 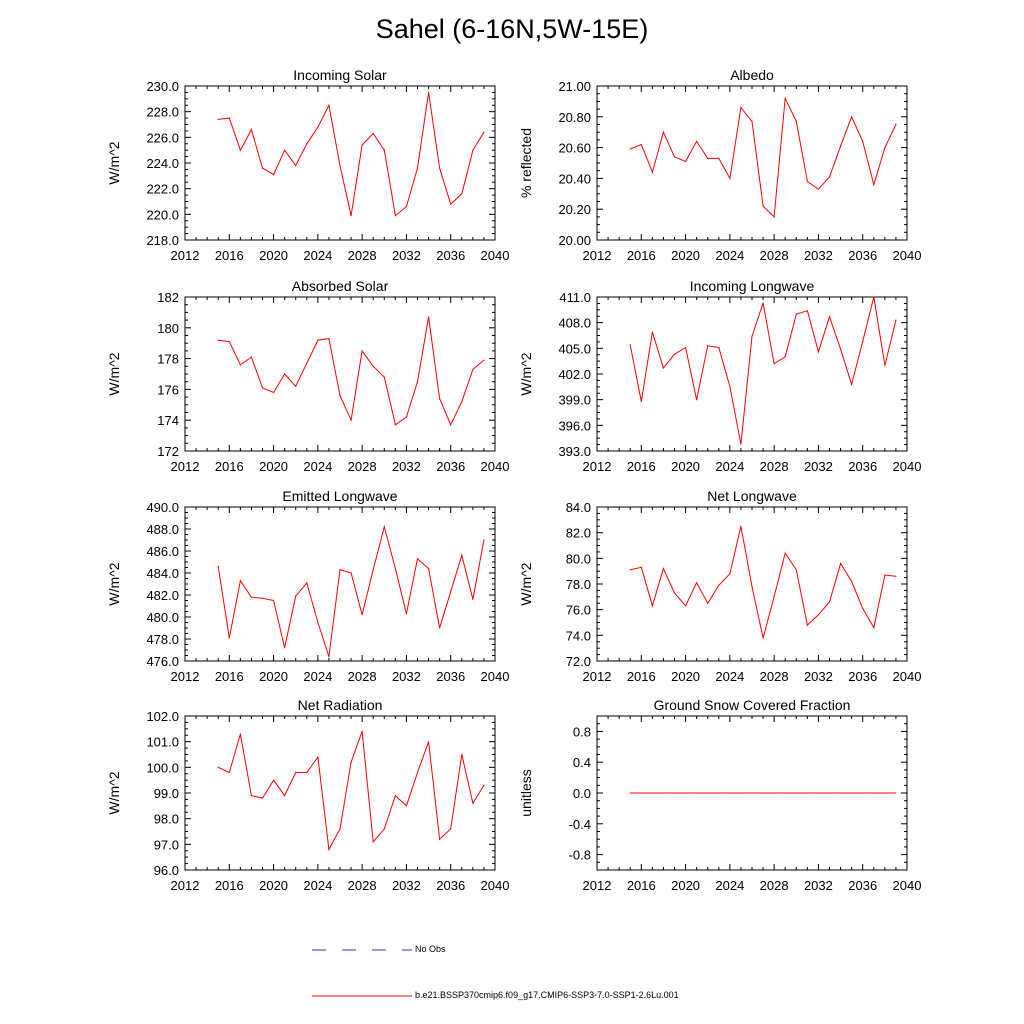 What do you see at coordinates (162, 573) in the screenshot?
I see `y-tick-label: 484.0` at bounding box center [162, 573].